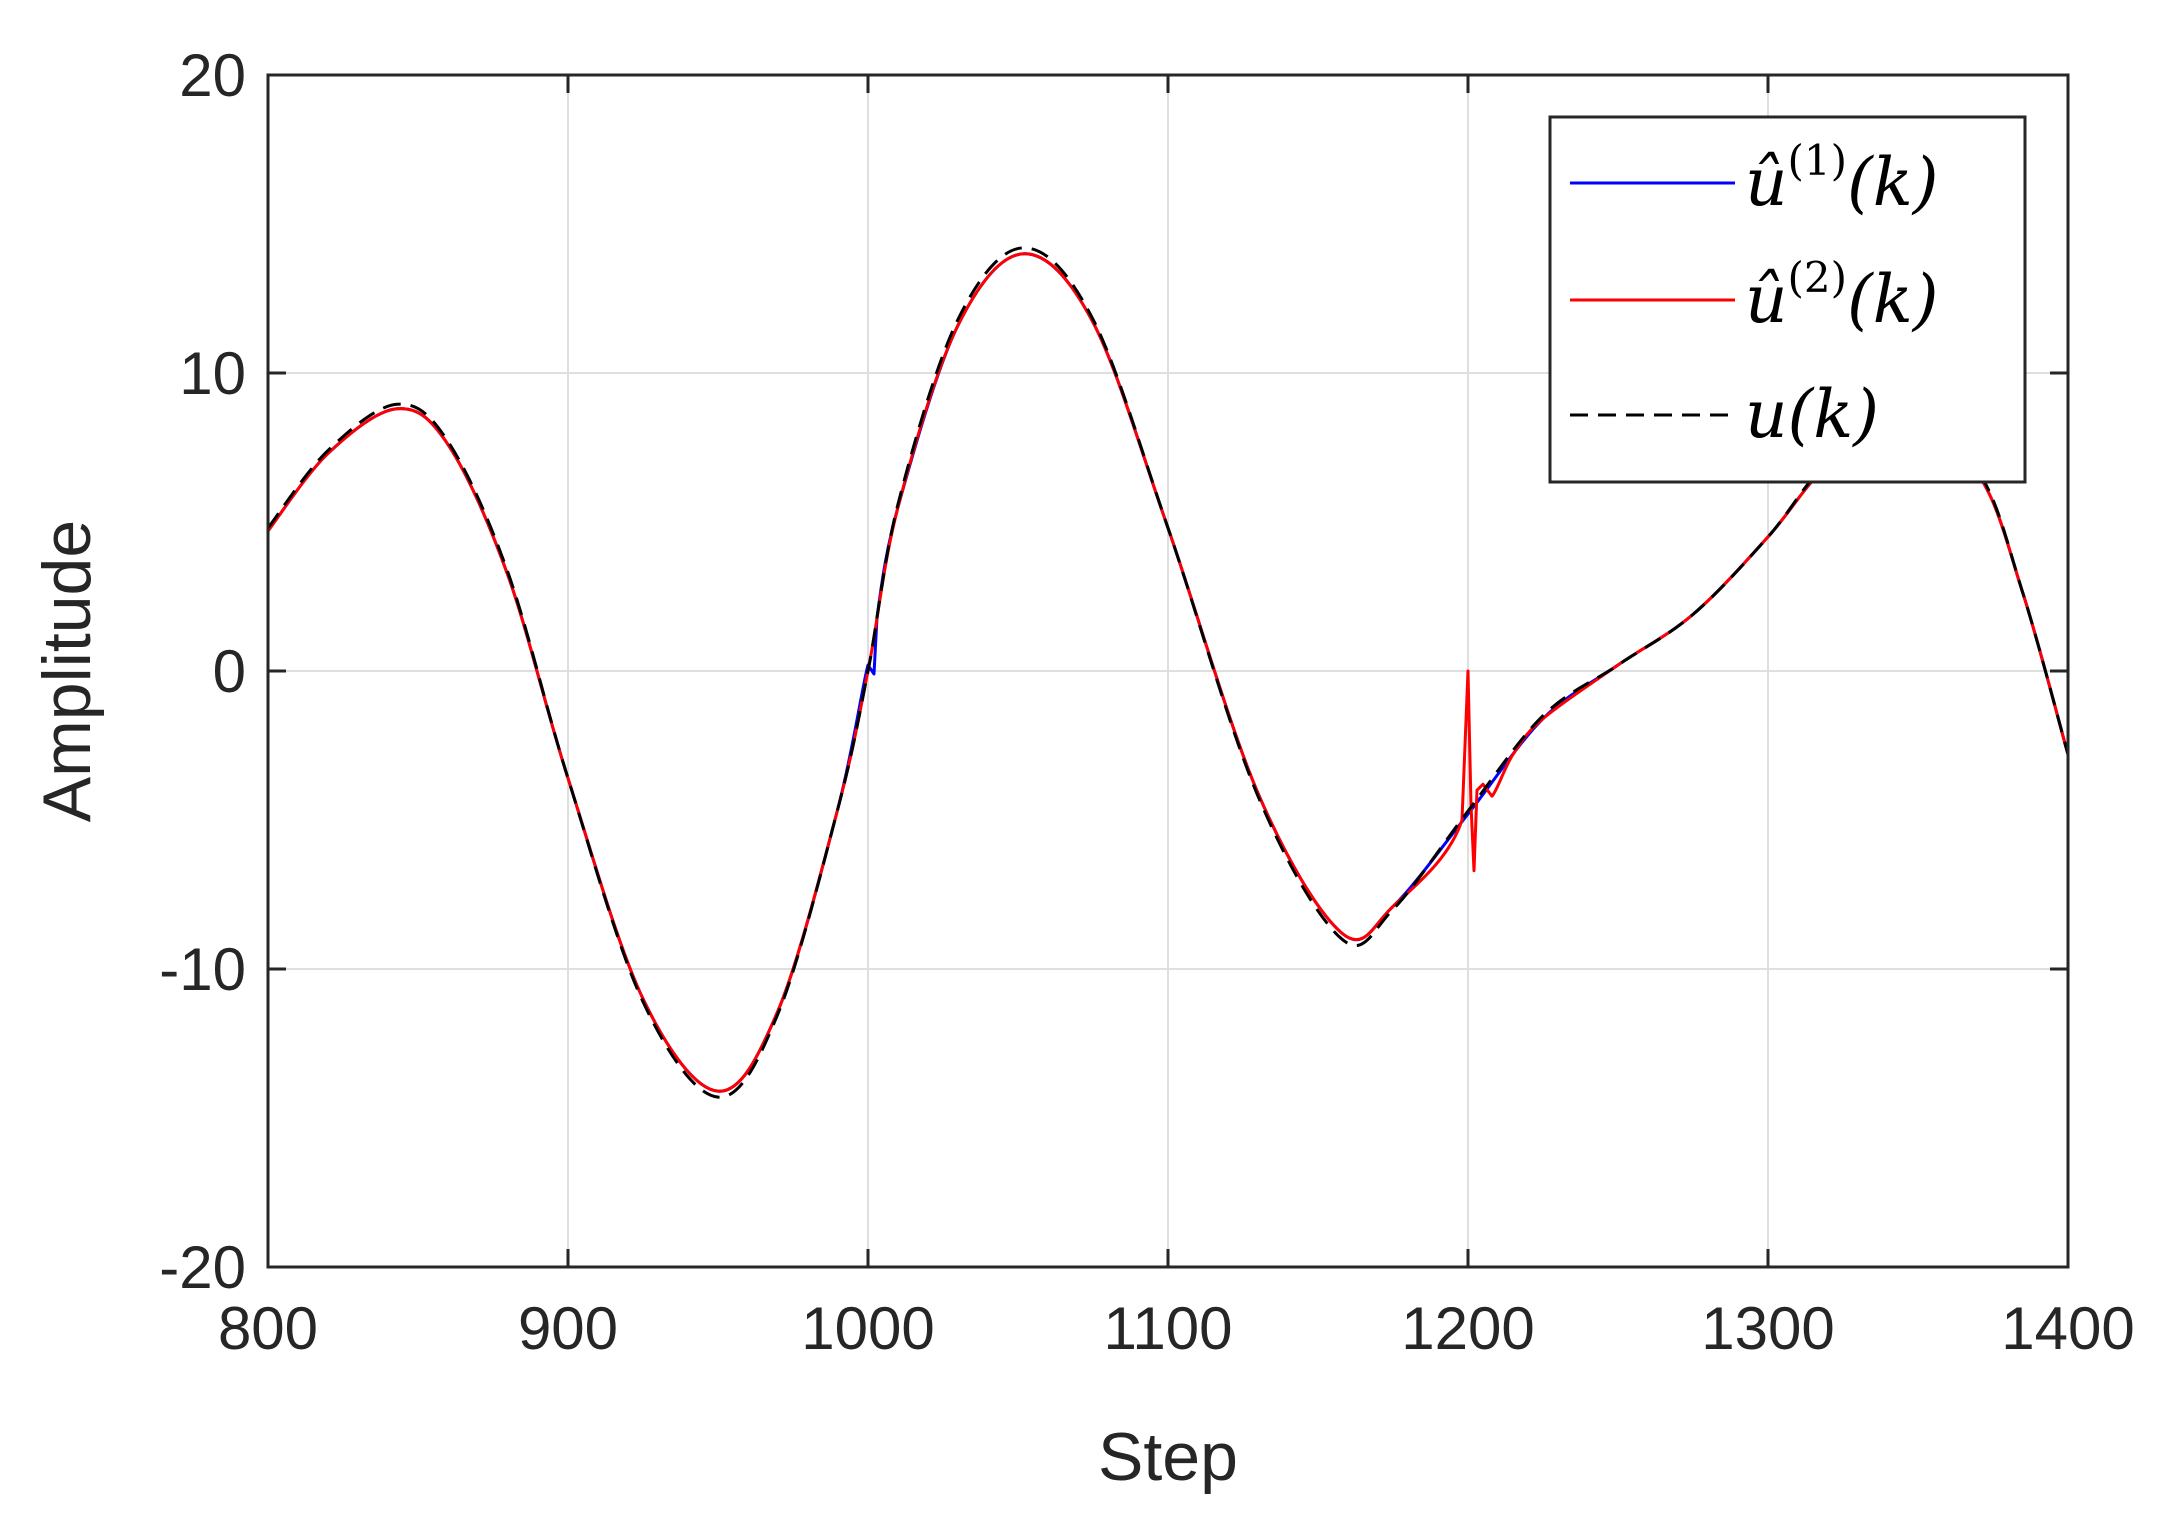 Image resolution: width=2166 pixels, height=1531 pixels. Describe the element at coordinates (1893, 299) in the screenshot. I see `legend-arg-u2: (k)` at that location.